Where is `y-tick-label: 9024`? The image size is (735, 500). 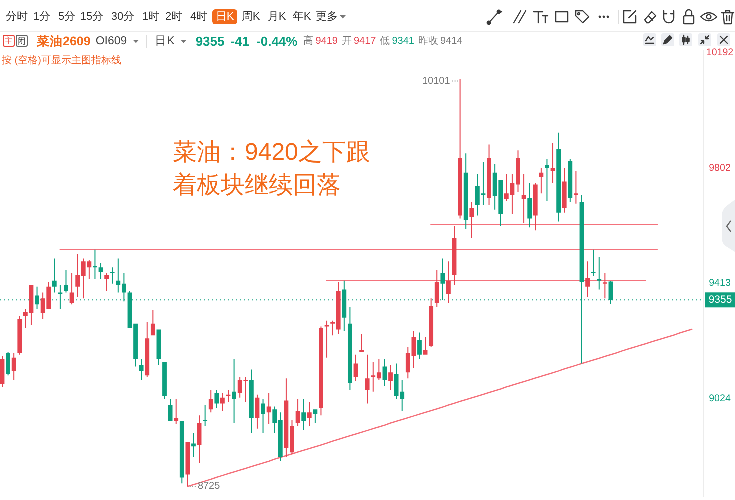
y-tick-label: 9024 is located at coordinates (720, 398).